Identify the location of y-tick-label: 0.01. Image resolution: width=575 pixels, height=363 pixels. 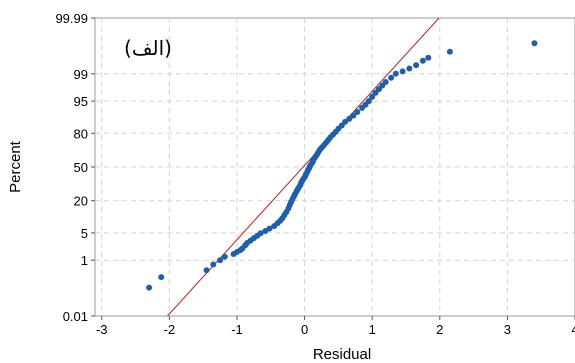
(75, 316).